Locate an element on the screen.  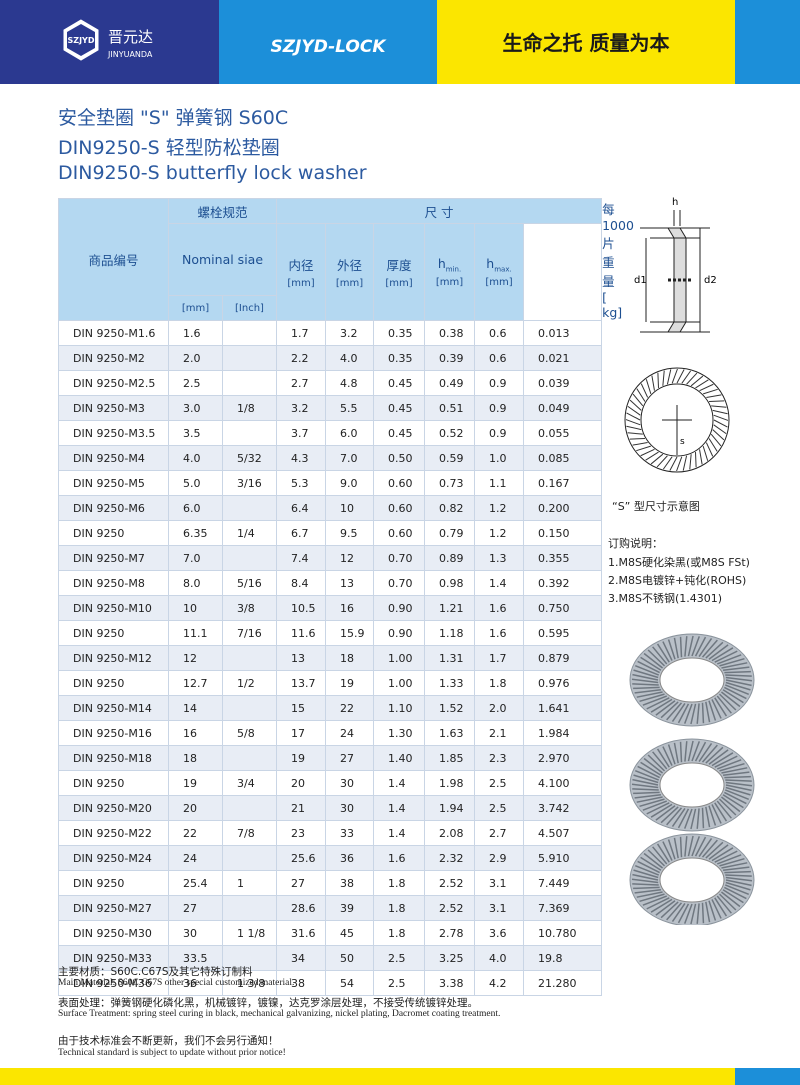
table-row: DIN 9250 11.1 7/16 11.6 15.9 0.90 1.18 1.6 0.595 is located at coordinates (330, 633).